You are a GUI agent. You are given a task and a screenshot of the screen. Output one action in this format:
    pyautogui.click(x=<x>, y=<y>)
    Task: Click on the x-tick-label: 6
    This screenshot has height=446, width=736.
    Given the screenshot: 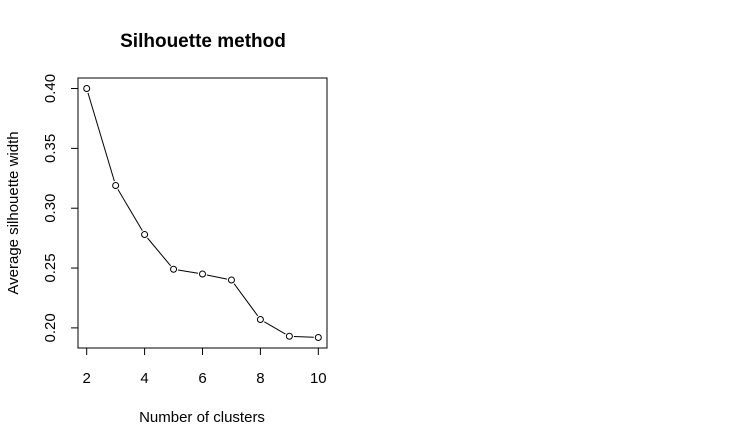 What is the action you would take?
    pyautogui.click(x=202, y=378)
    